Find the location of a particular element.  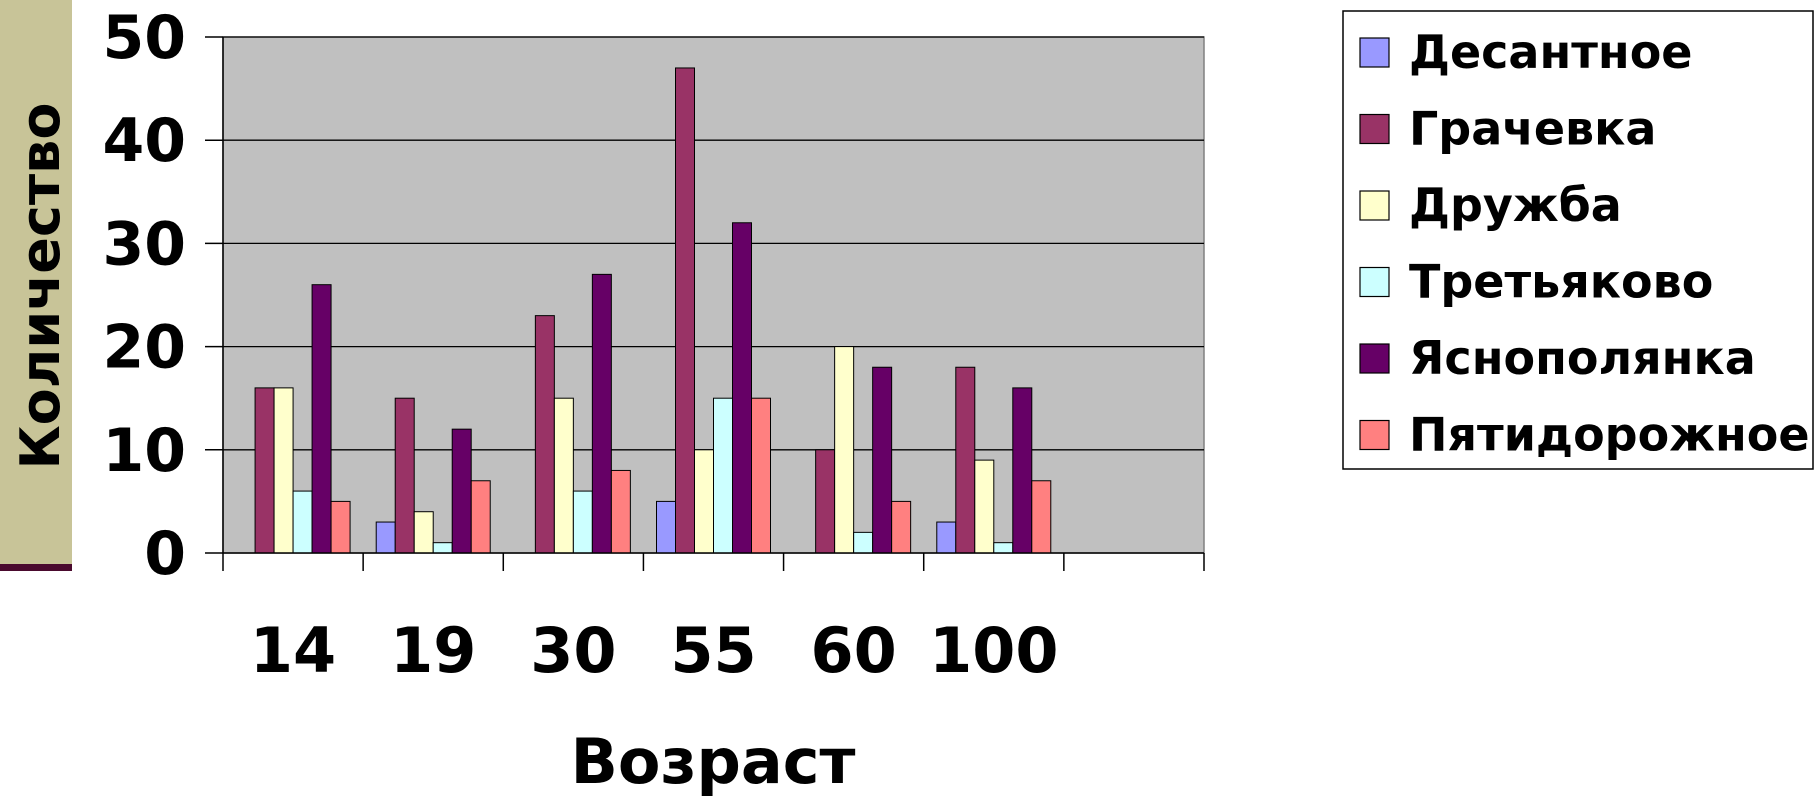

side-tab is located at coordinates (36, 282).